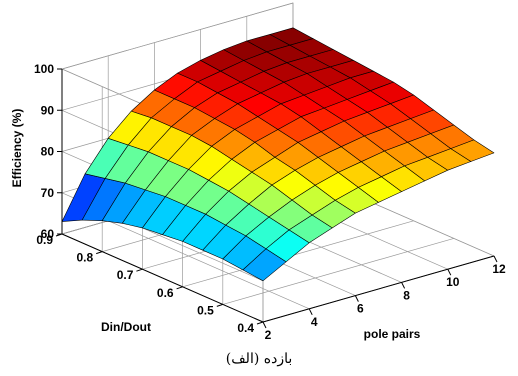 Image resolution: width=518 pixels, height=376 pixels. I want to click on y-tick-label: 0.9, so click(44, 240).